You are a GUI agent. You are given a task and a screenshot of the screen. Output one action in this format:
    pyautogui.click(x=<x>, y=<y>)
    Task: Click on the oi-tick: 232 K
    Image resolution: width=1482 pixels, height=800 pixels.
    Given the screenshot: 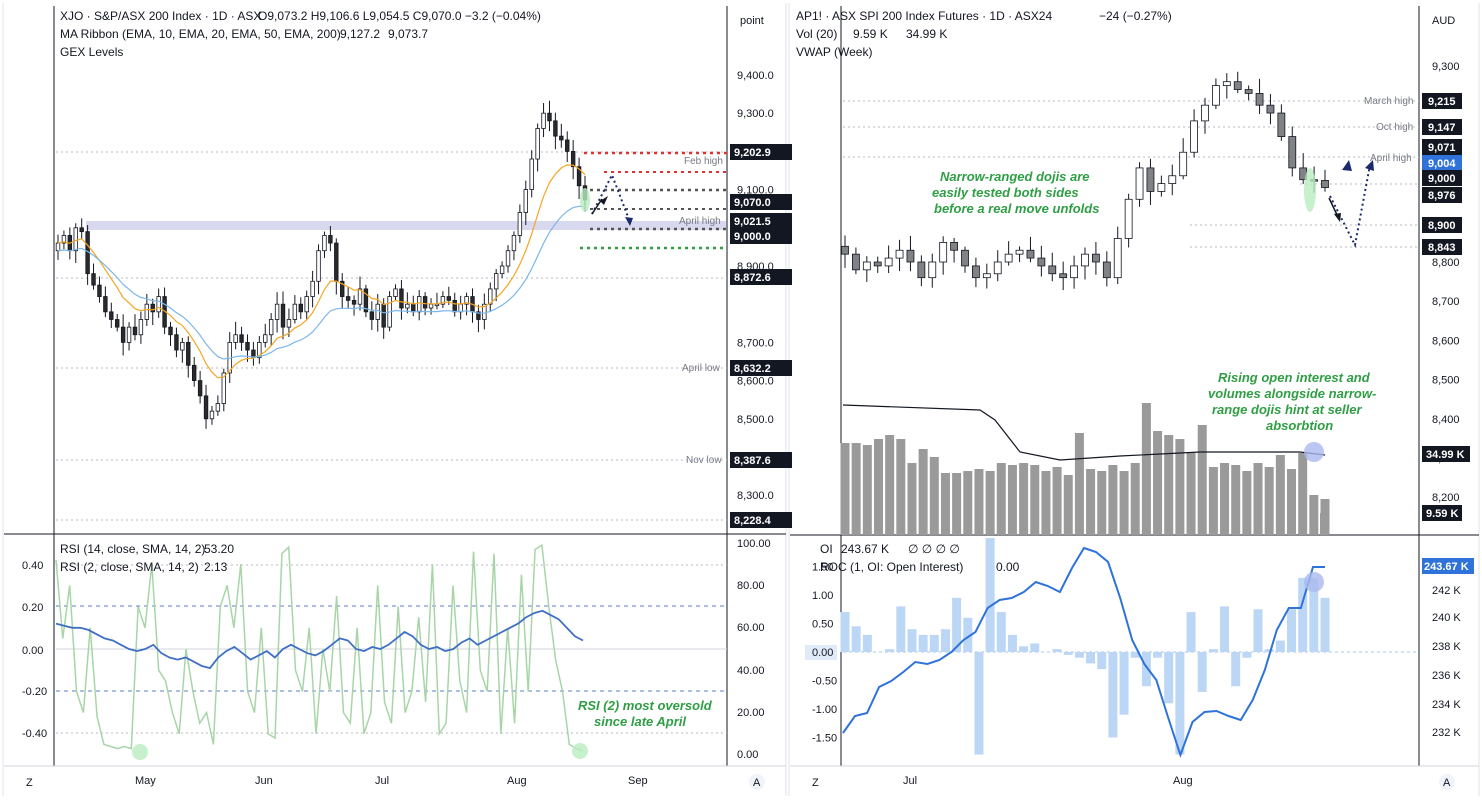 What is the action you would take?
    pyautogui.click(x=1446, y=733)
    